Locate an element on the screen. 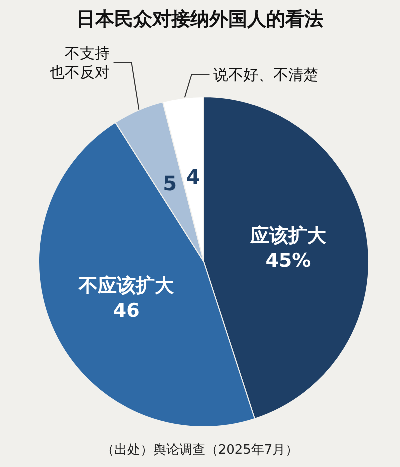 Image resolution: width=400 pixels, height=467 pixels. data-label: 5 is located at coordinates (170, 184).